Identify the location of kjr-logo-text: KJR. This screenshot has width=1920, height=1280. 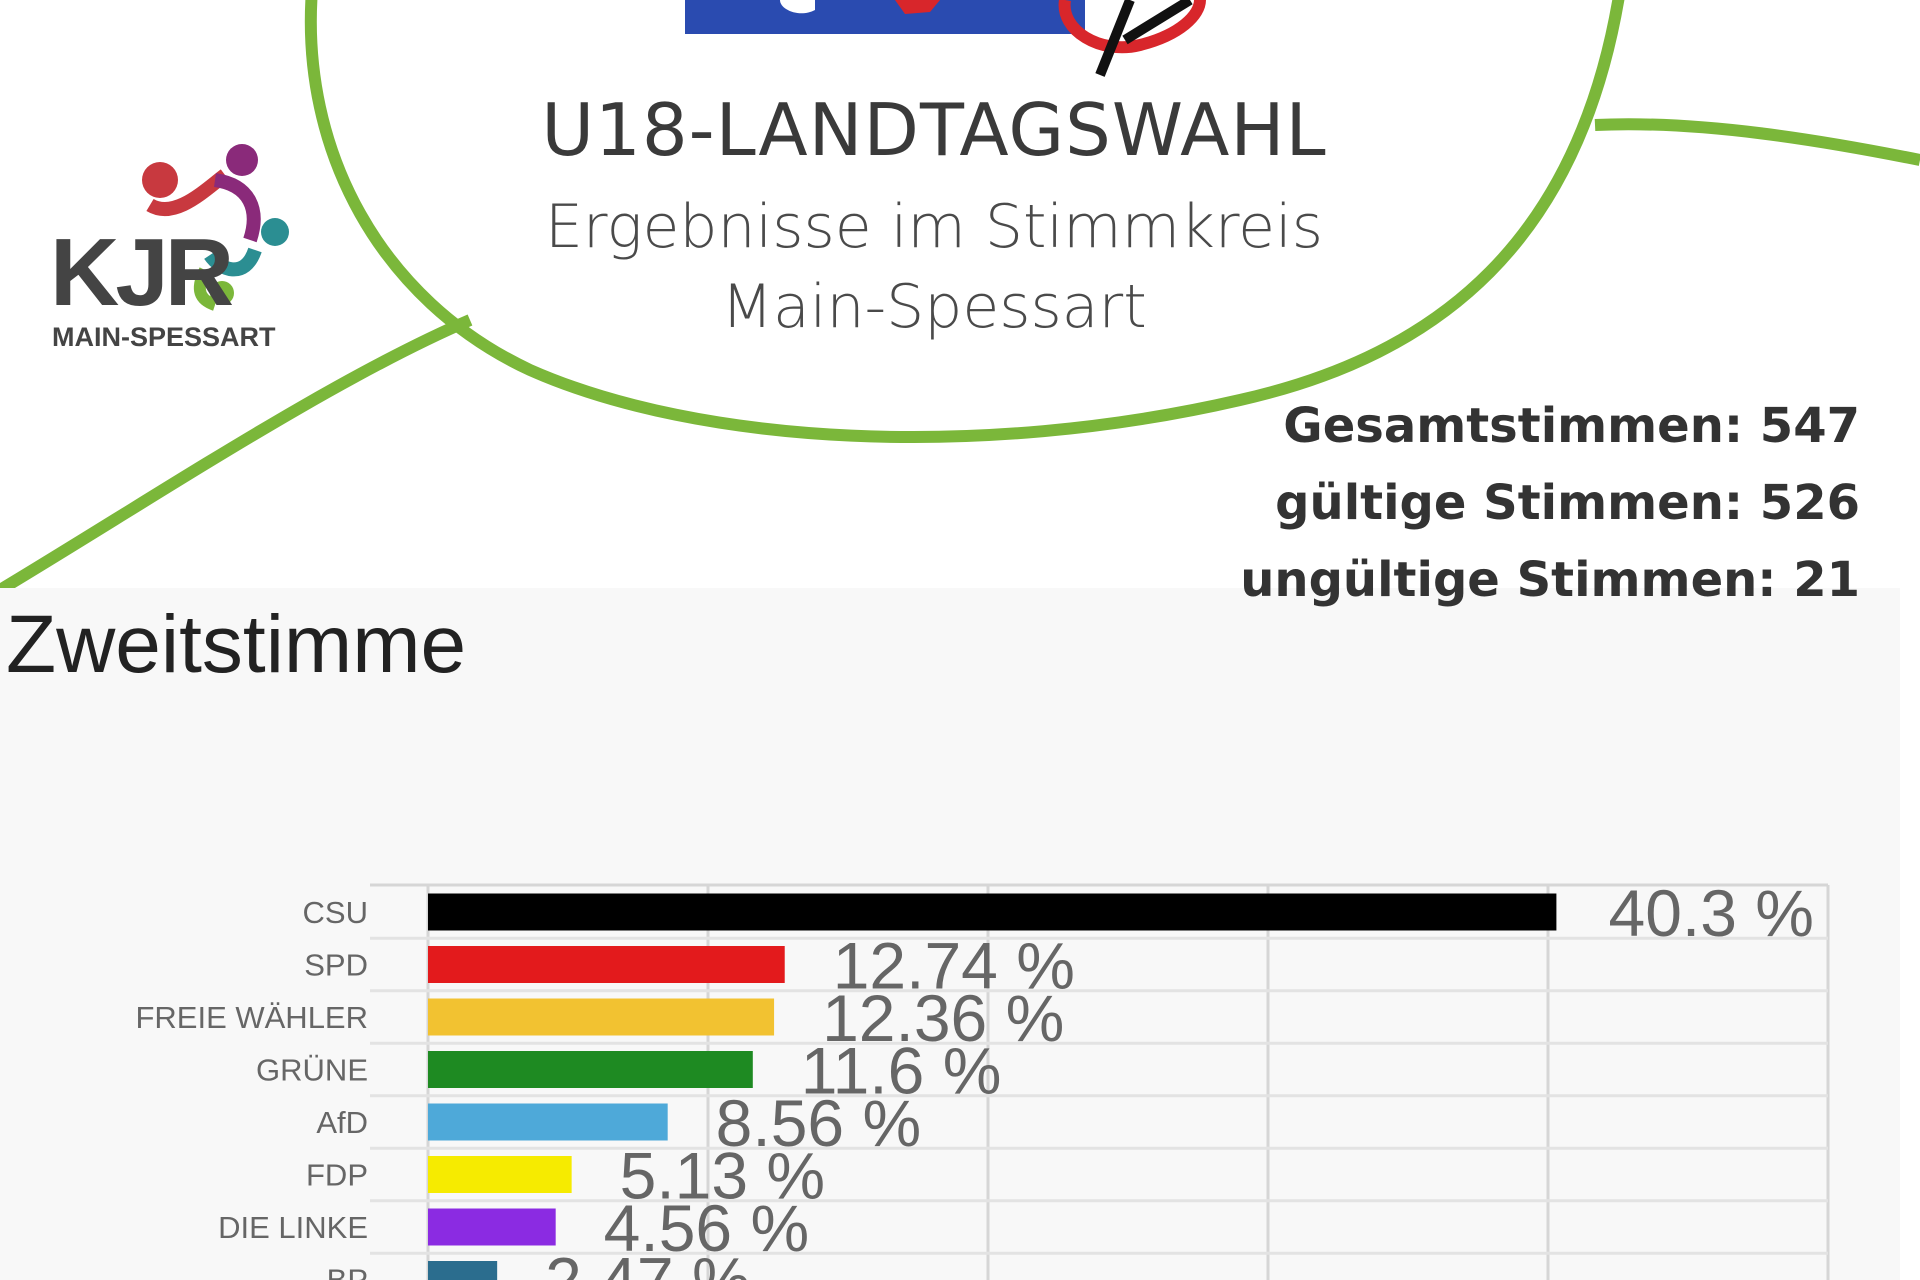
(142, 272).